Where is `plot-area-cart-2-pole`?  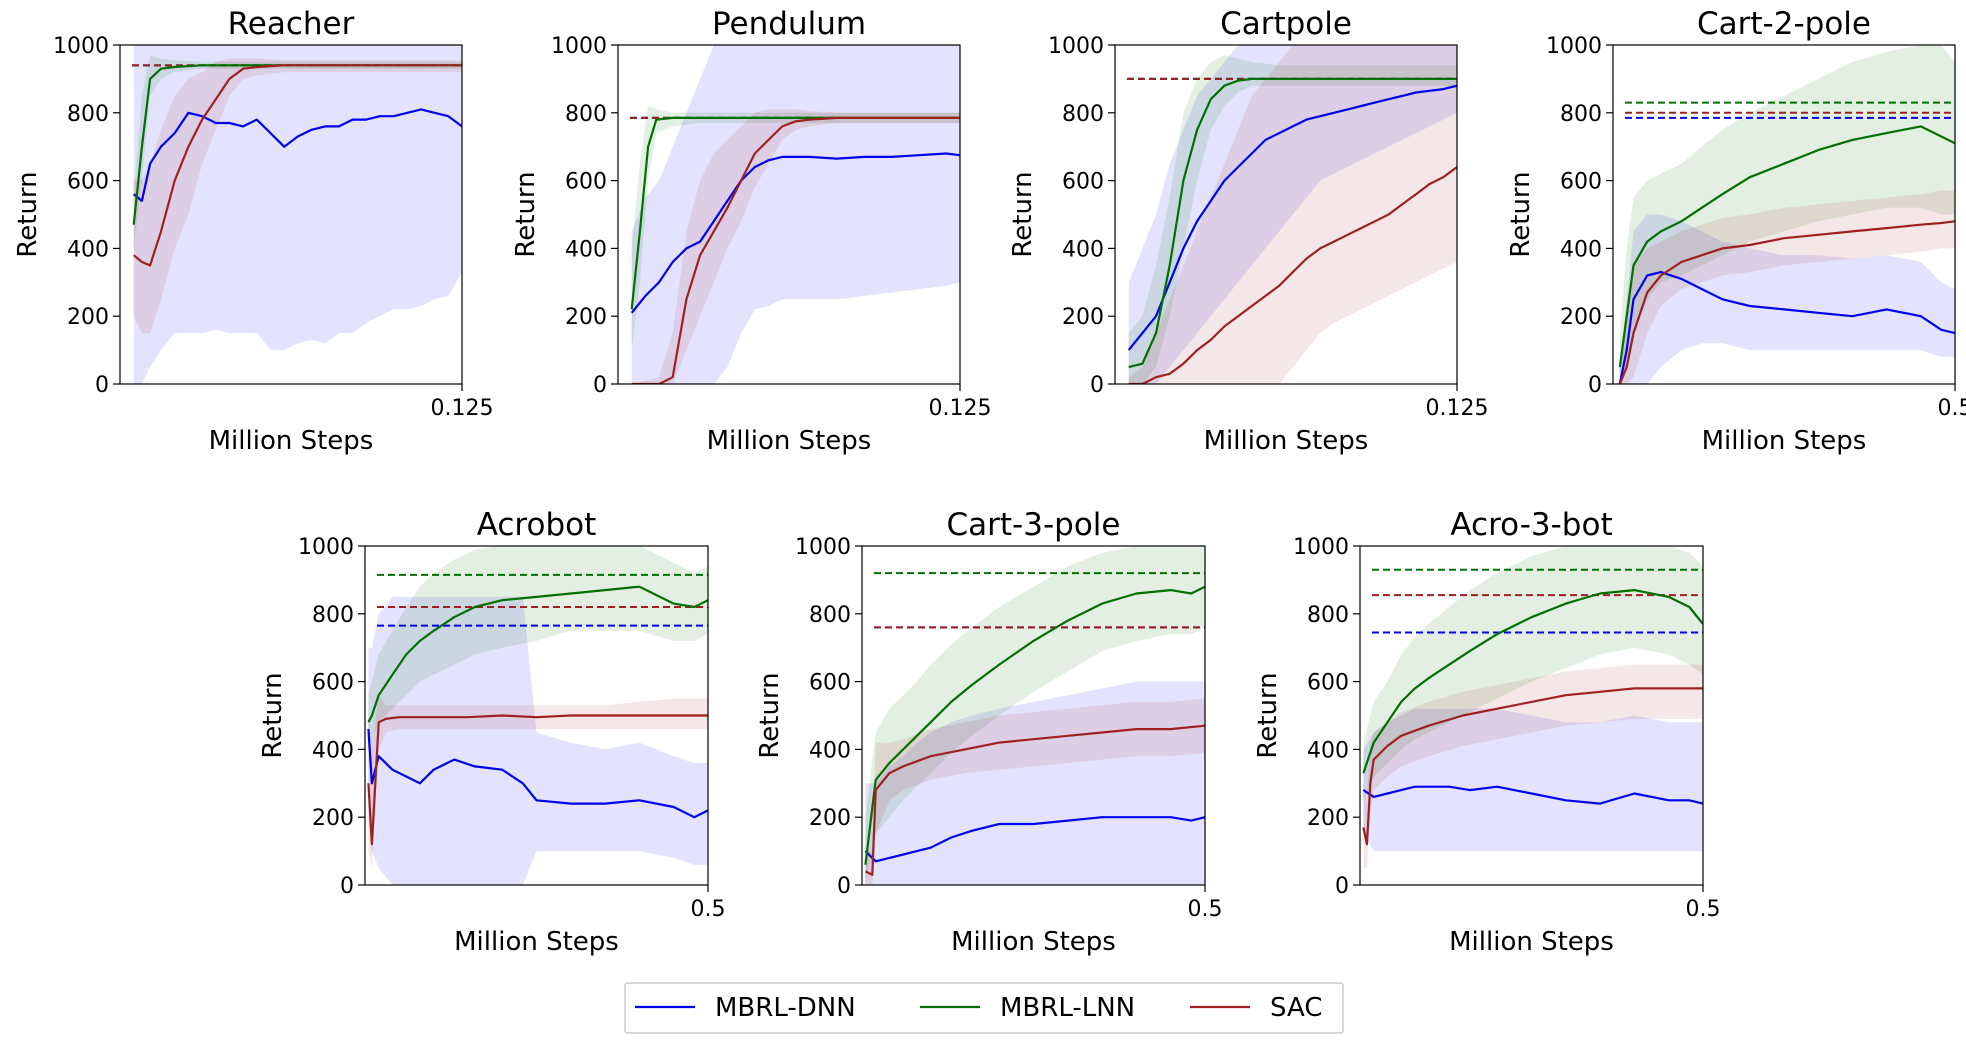 plot-area-cart-2-pole is located at coordinates (1786, 214).